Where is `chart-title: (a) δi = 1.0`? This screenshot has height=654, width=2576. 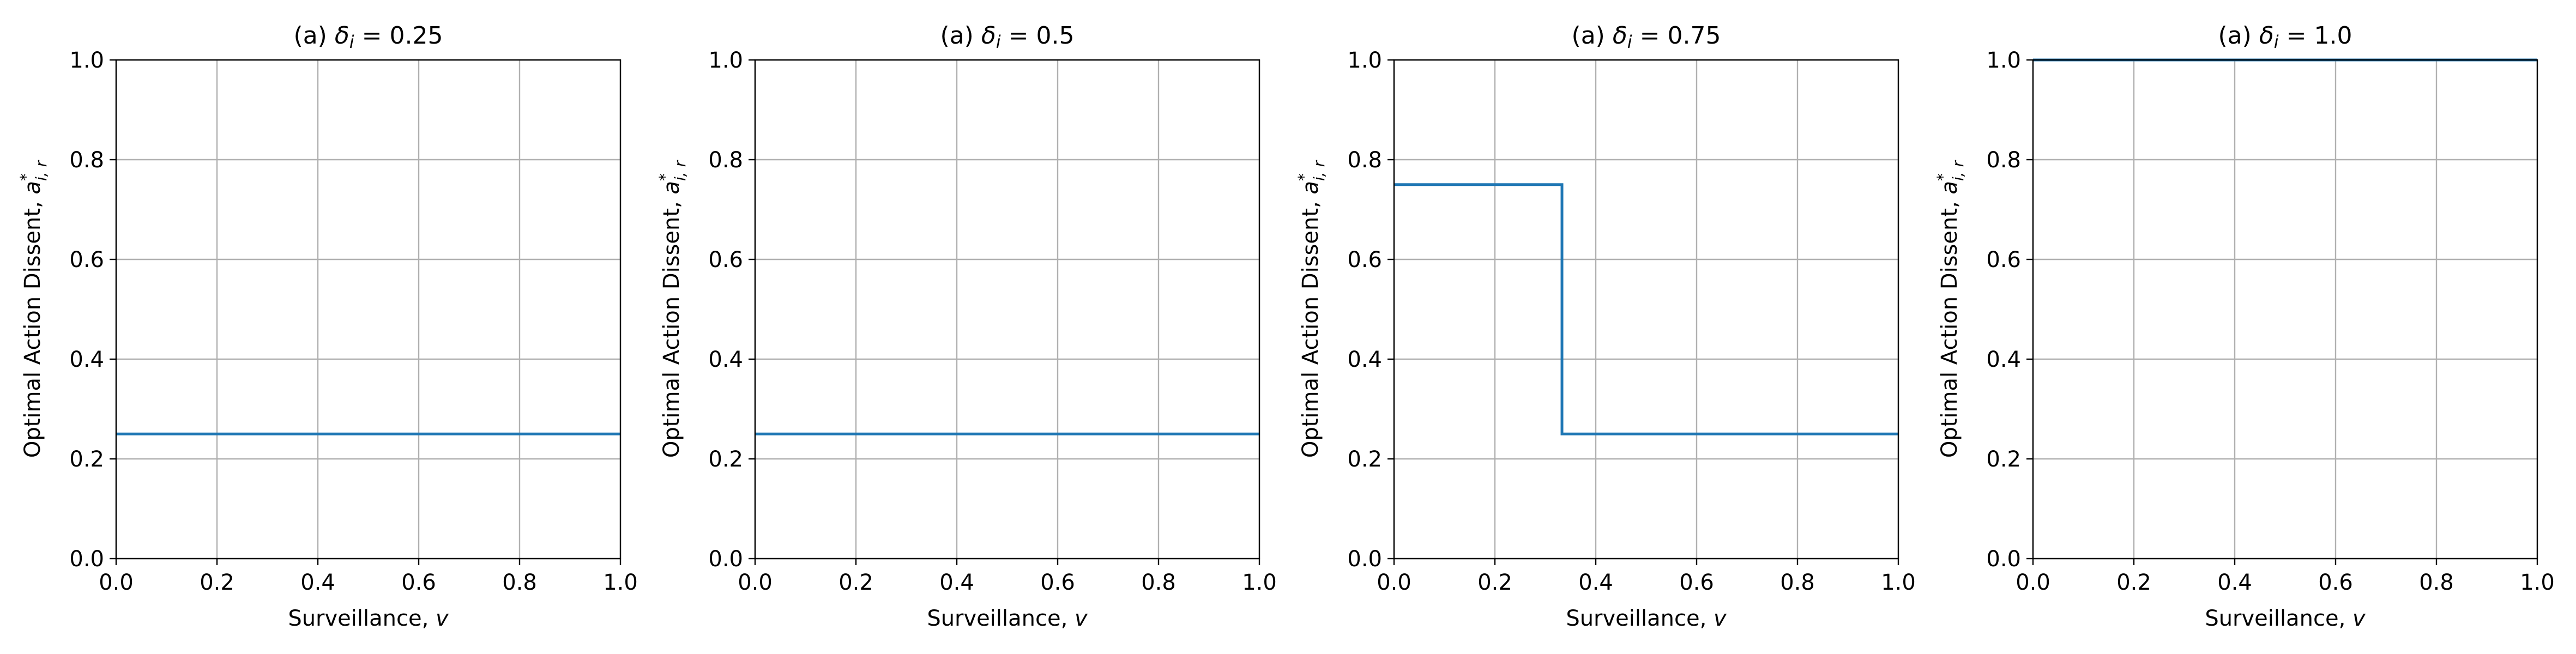 chart-title: (a) δi = 1.0 is located at coordinates (2285, 37).